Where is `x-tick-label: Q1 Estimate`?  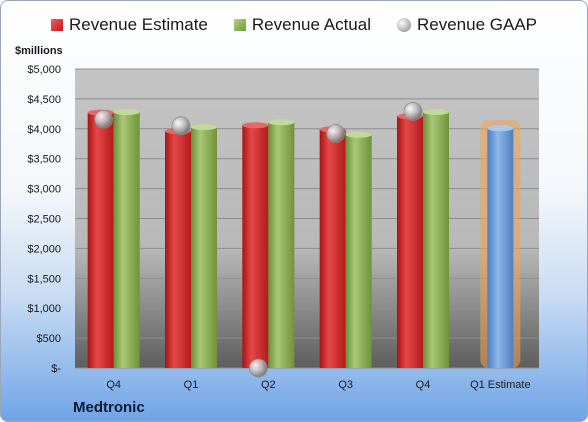
x-tick-label: Q1 Estimate is located at coordinates (500, 385).